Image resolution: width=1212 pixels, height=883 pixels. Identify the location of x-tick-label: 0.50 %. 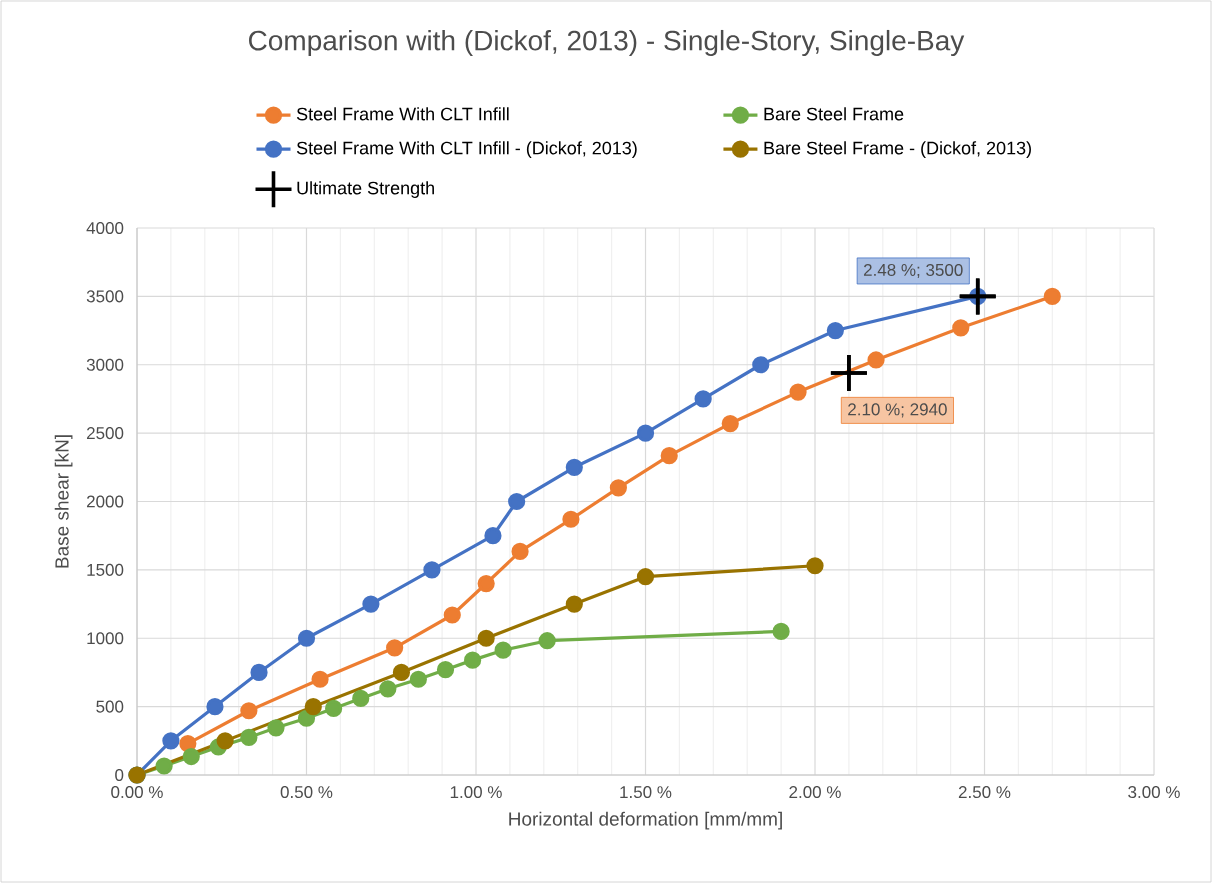
(306, 792).